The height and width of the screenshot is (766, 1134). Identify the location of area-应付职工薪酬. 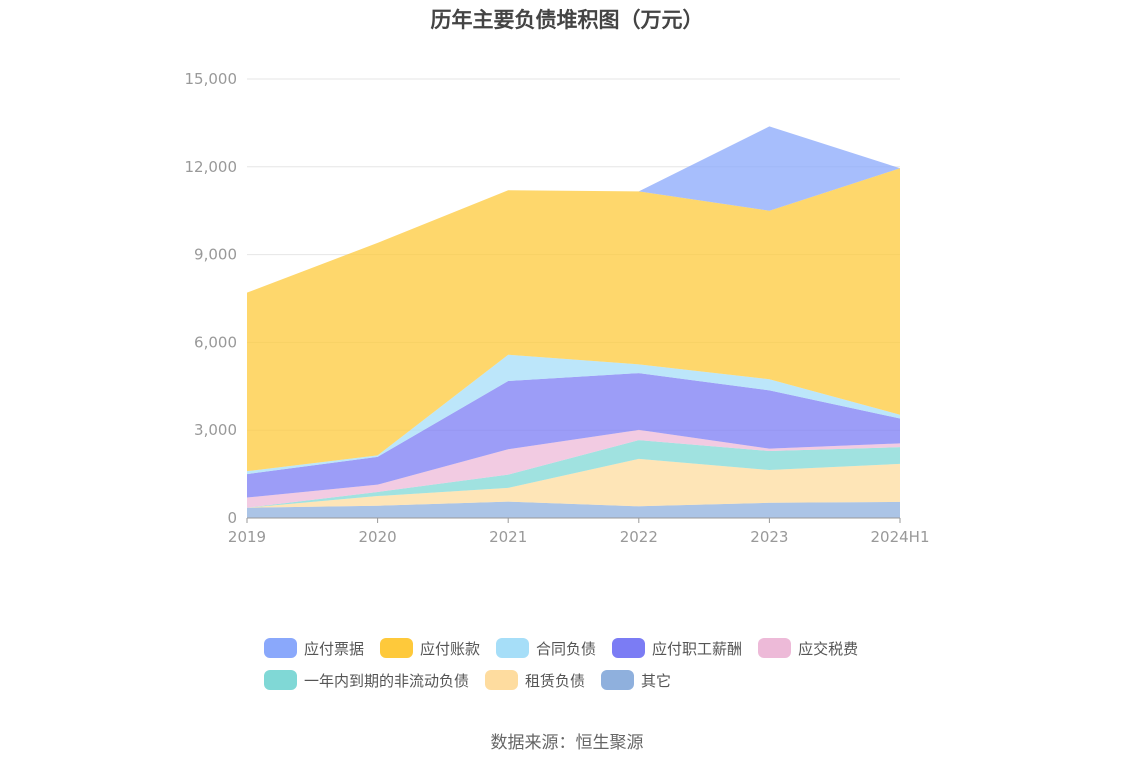
(573, 435).